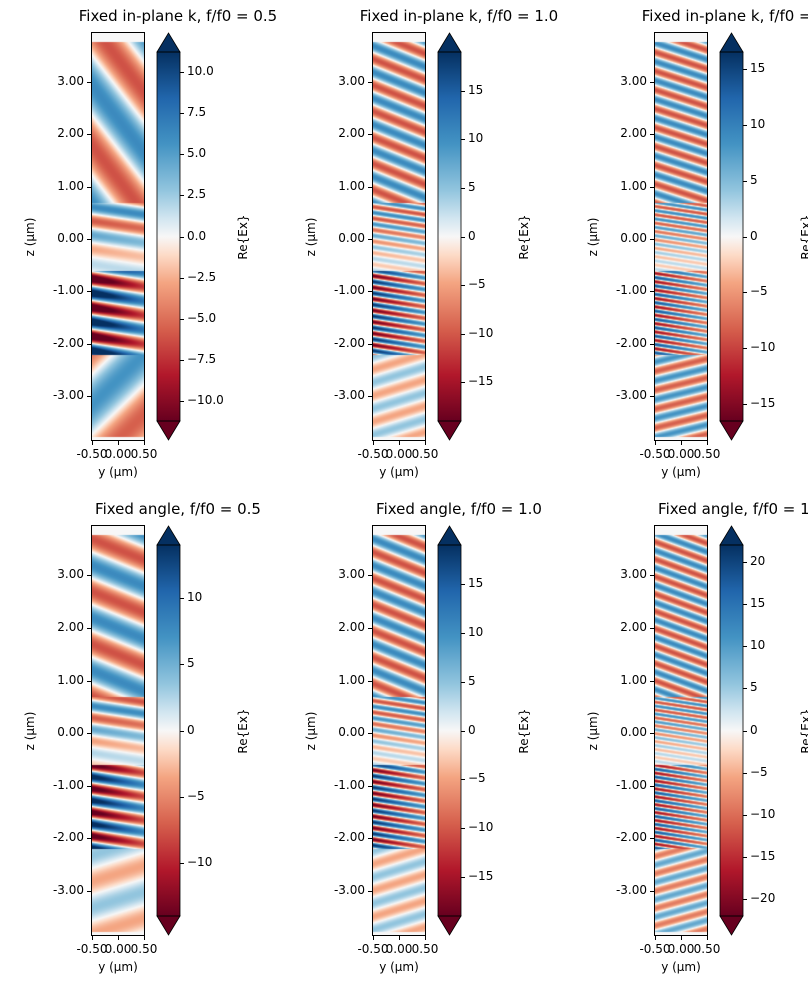 Image resolution: width=808 pixels, height=989 pixels. Describe the element at coordinates (168, 730) in the screenshot. I see `colorbar` at that location.